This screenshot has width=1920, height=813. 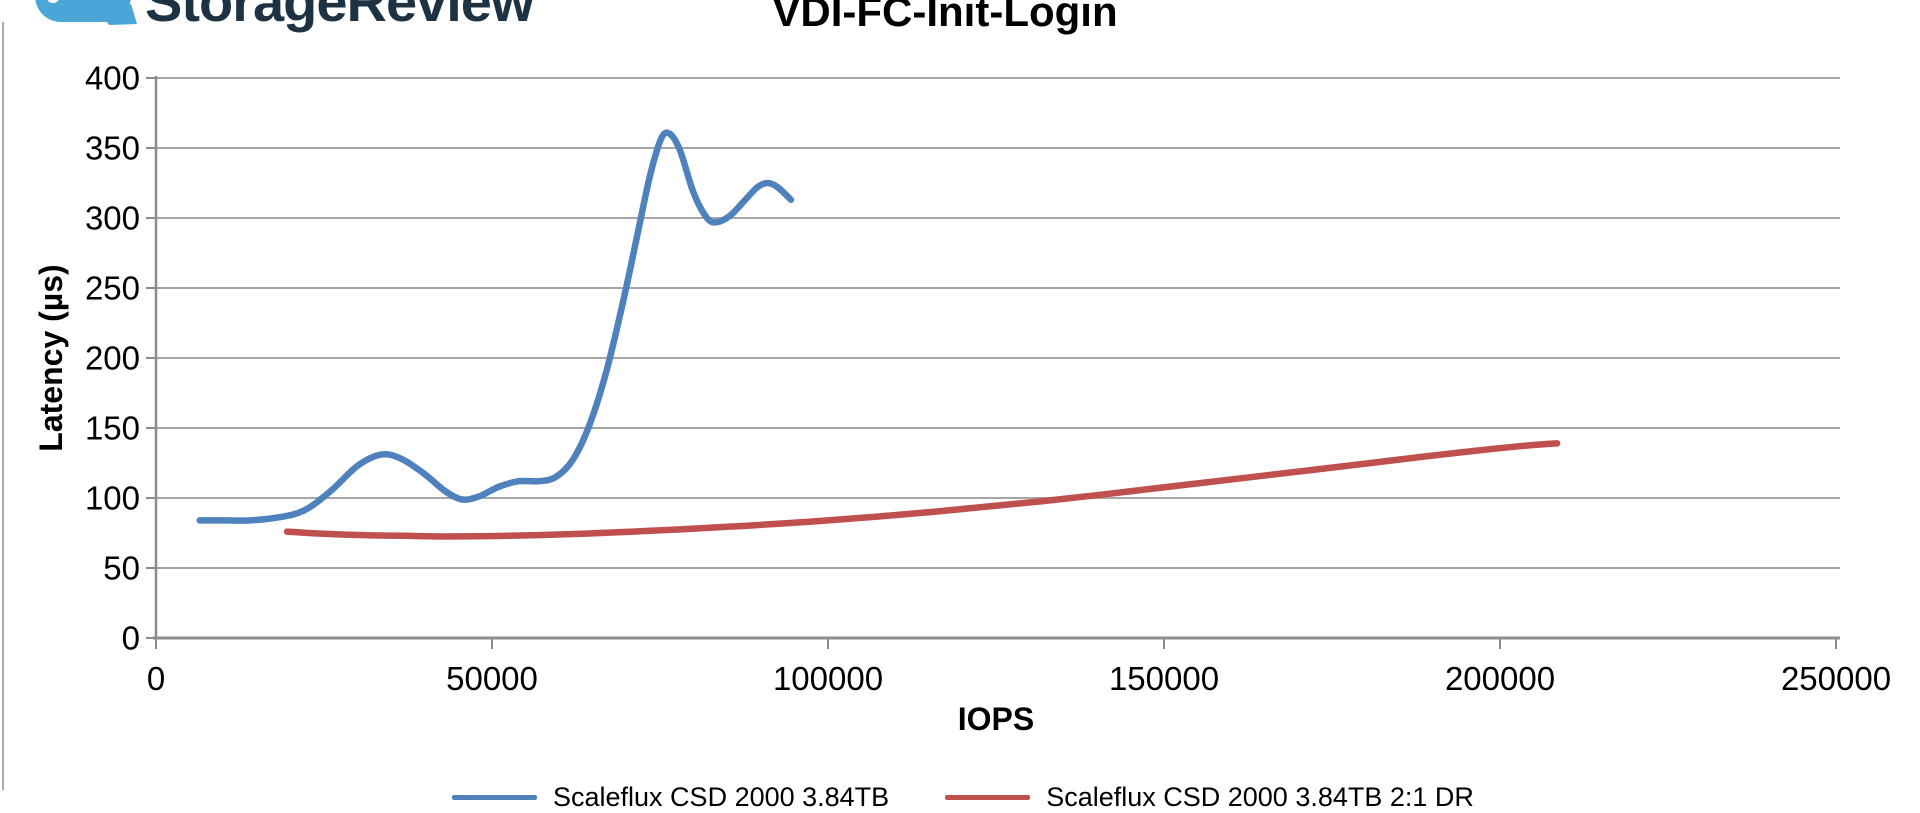 What do you see at coordinates (721, 797) in the screenshot?
I see `legend-label-0: Scaleflux CSD 2000 3.84TB` at bounding box center [721, 797].